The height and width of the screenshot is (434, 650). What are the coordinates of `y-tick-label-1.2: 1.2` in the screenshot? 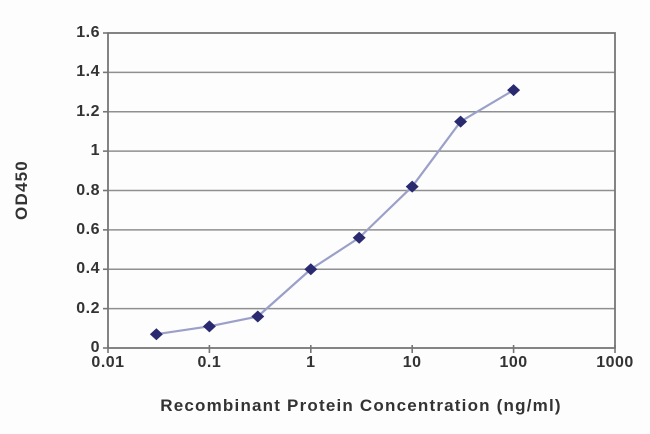 It's located at (88, 111).